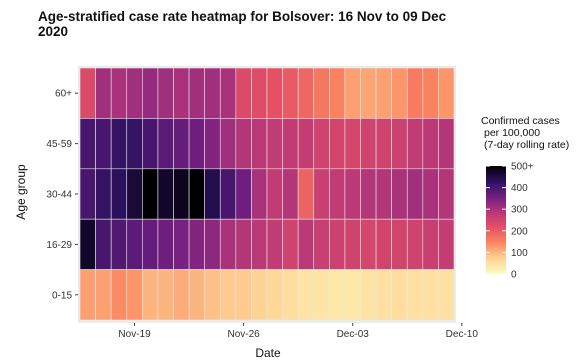  Describe the element at coordinates (53, 31) in the screenshot. I see `chart-title-line-2: 2020` at that location.